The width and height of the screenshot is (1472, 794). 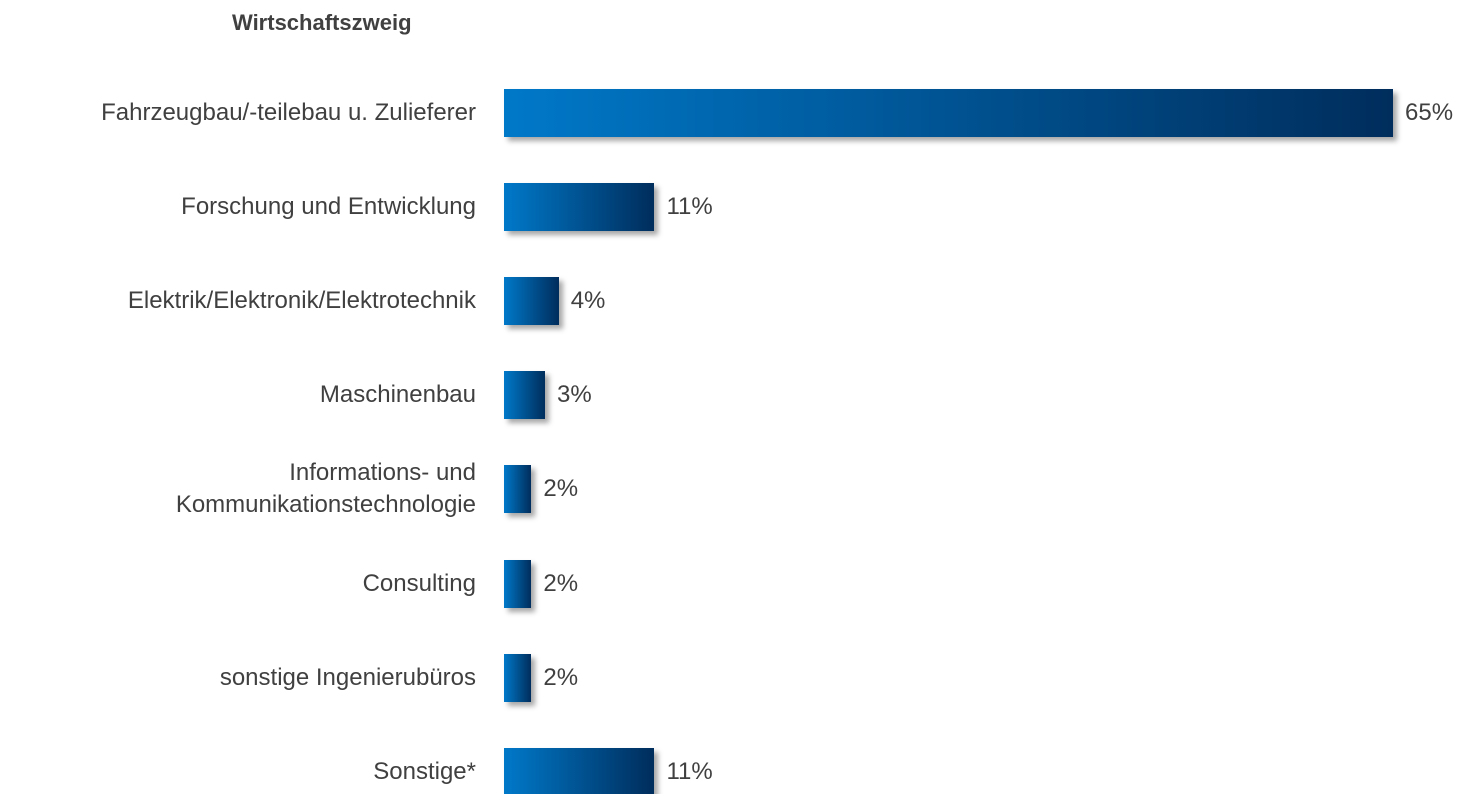 What do you see at coordinates (588, 301) in the screenshot?
I see `value-label: 4%` at bounding box center [588, 301].